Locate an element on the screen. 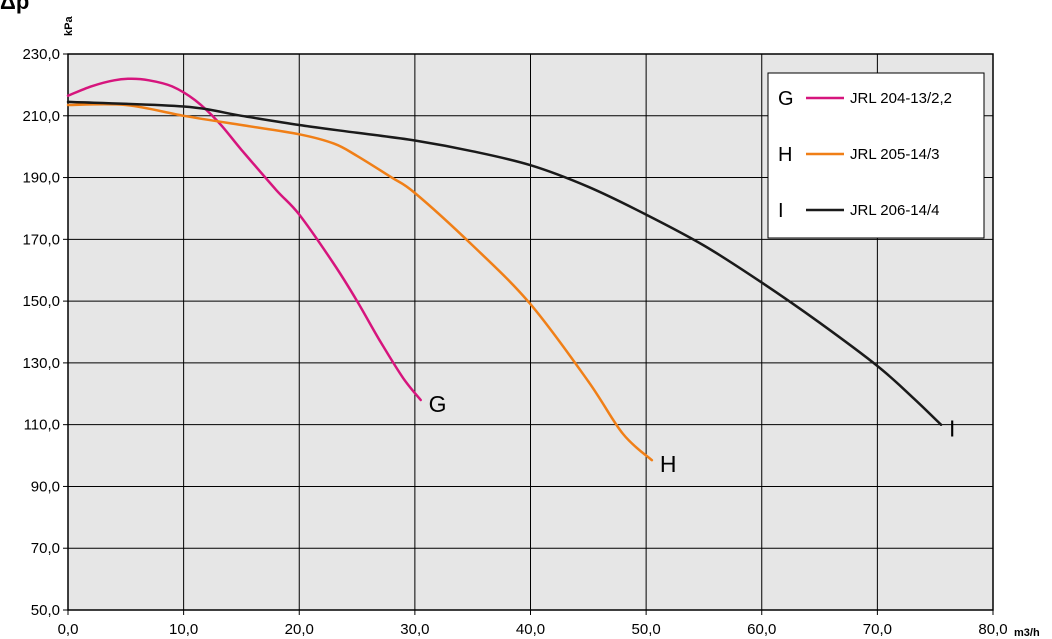 The image size is (1052, 639). y-tick-label: 110,0 is located at coordinates (42, 425).